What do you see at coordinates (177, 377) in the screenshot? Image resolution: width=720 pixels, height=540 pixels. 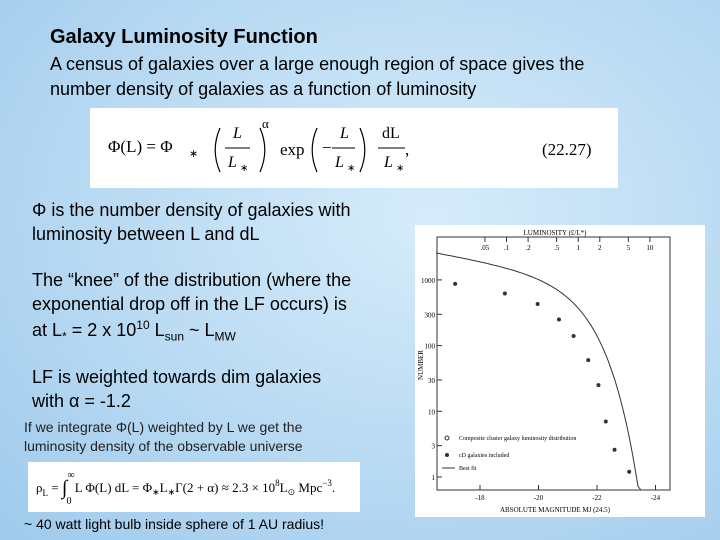 I see `text: LF is weighted towards dim galaxies` at bounding box center [177, 377].